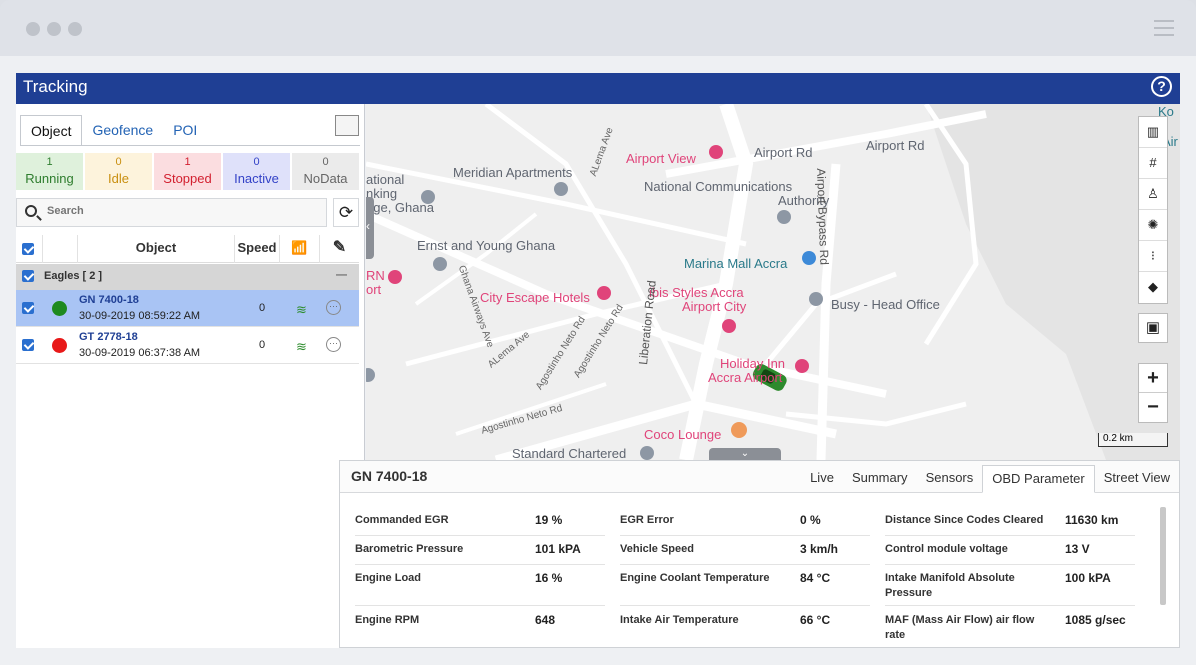  Describe the element at coordinates (187, 171) in the screenshot. I see `status-stopped: 1 Stopped` at that location.